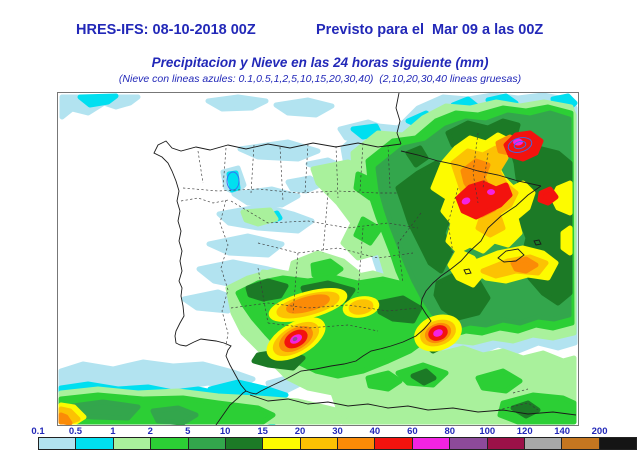  Describe the element at coordinates (502, 257) in the screenshot. I see `balearic-islands` at that location.